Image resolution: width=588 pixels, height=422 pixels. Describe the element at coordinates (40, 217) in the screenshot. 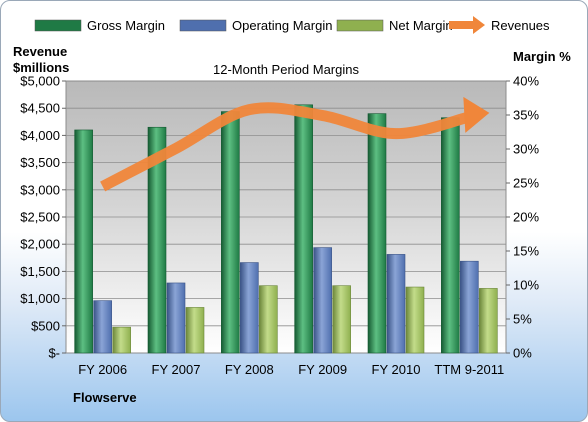

I see `left-tick-label: $2,500` at that location.